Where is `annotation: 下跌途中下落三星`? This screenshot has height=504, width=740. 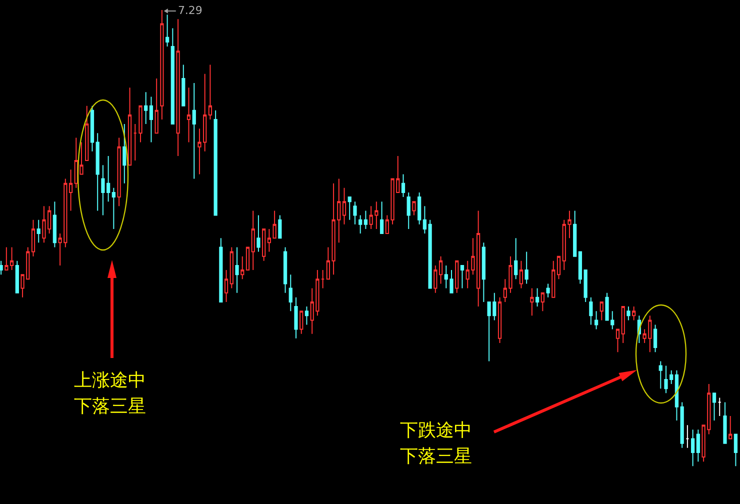 annotation: 下跌途中下落三星 is located at coordinates (436, 444).